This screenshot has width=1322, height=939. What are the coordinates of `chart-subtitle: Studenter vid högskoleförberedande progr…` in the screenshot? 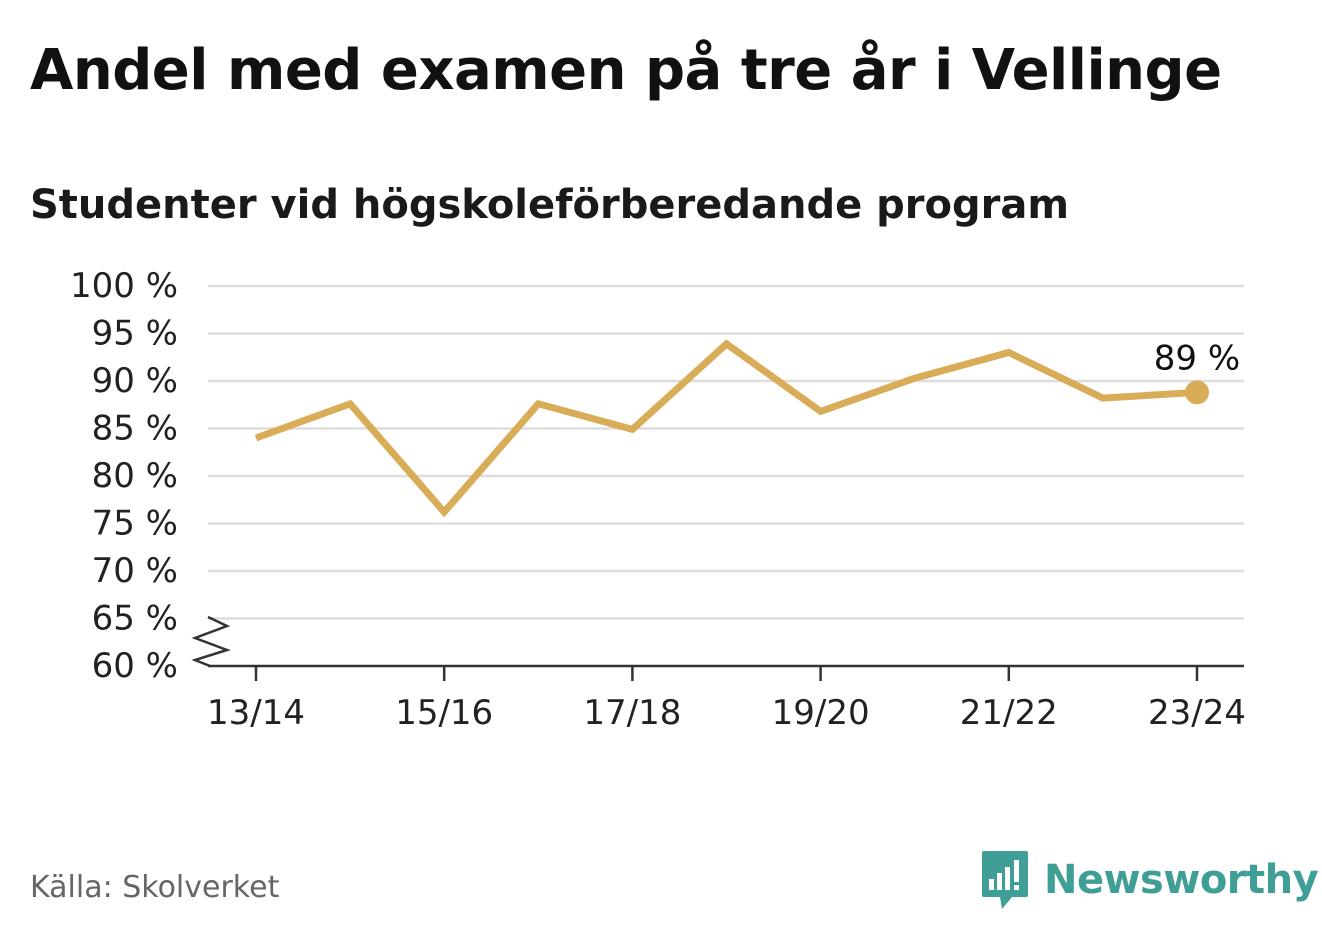 It's located at (550, 205).